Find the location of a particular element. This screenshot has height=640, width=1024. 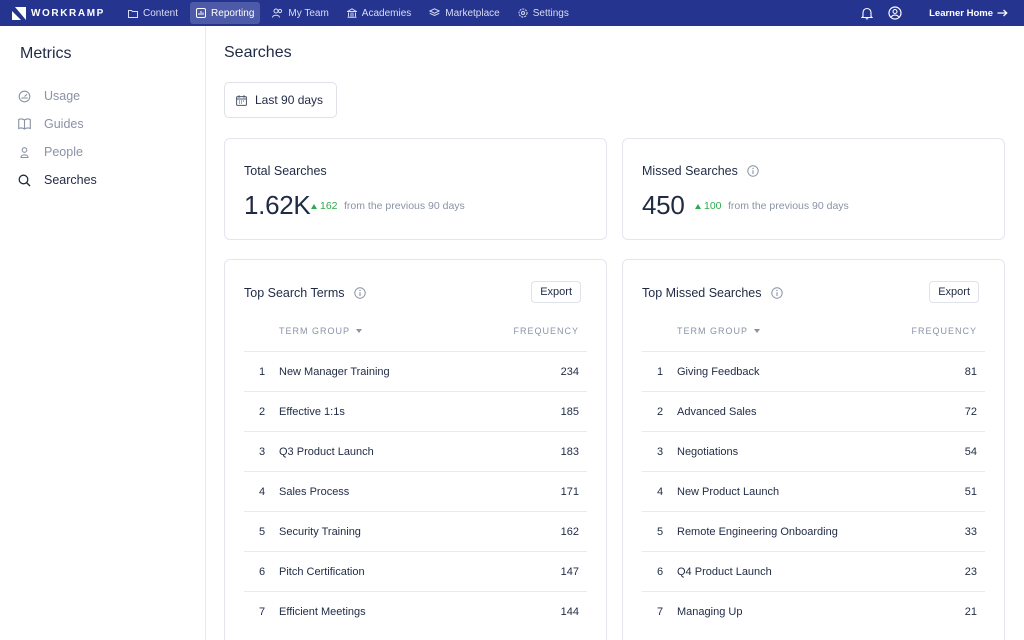

frequency-column-header: FREQUENCY is located at coordinates (944, 331).